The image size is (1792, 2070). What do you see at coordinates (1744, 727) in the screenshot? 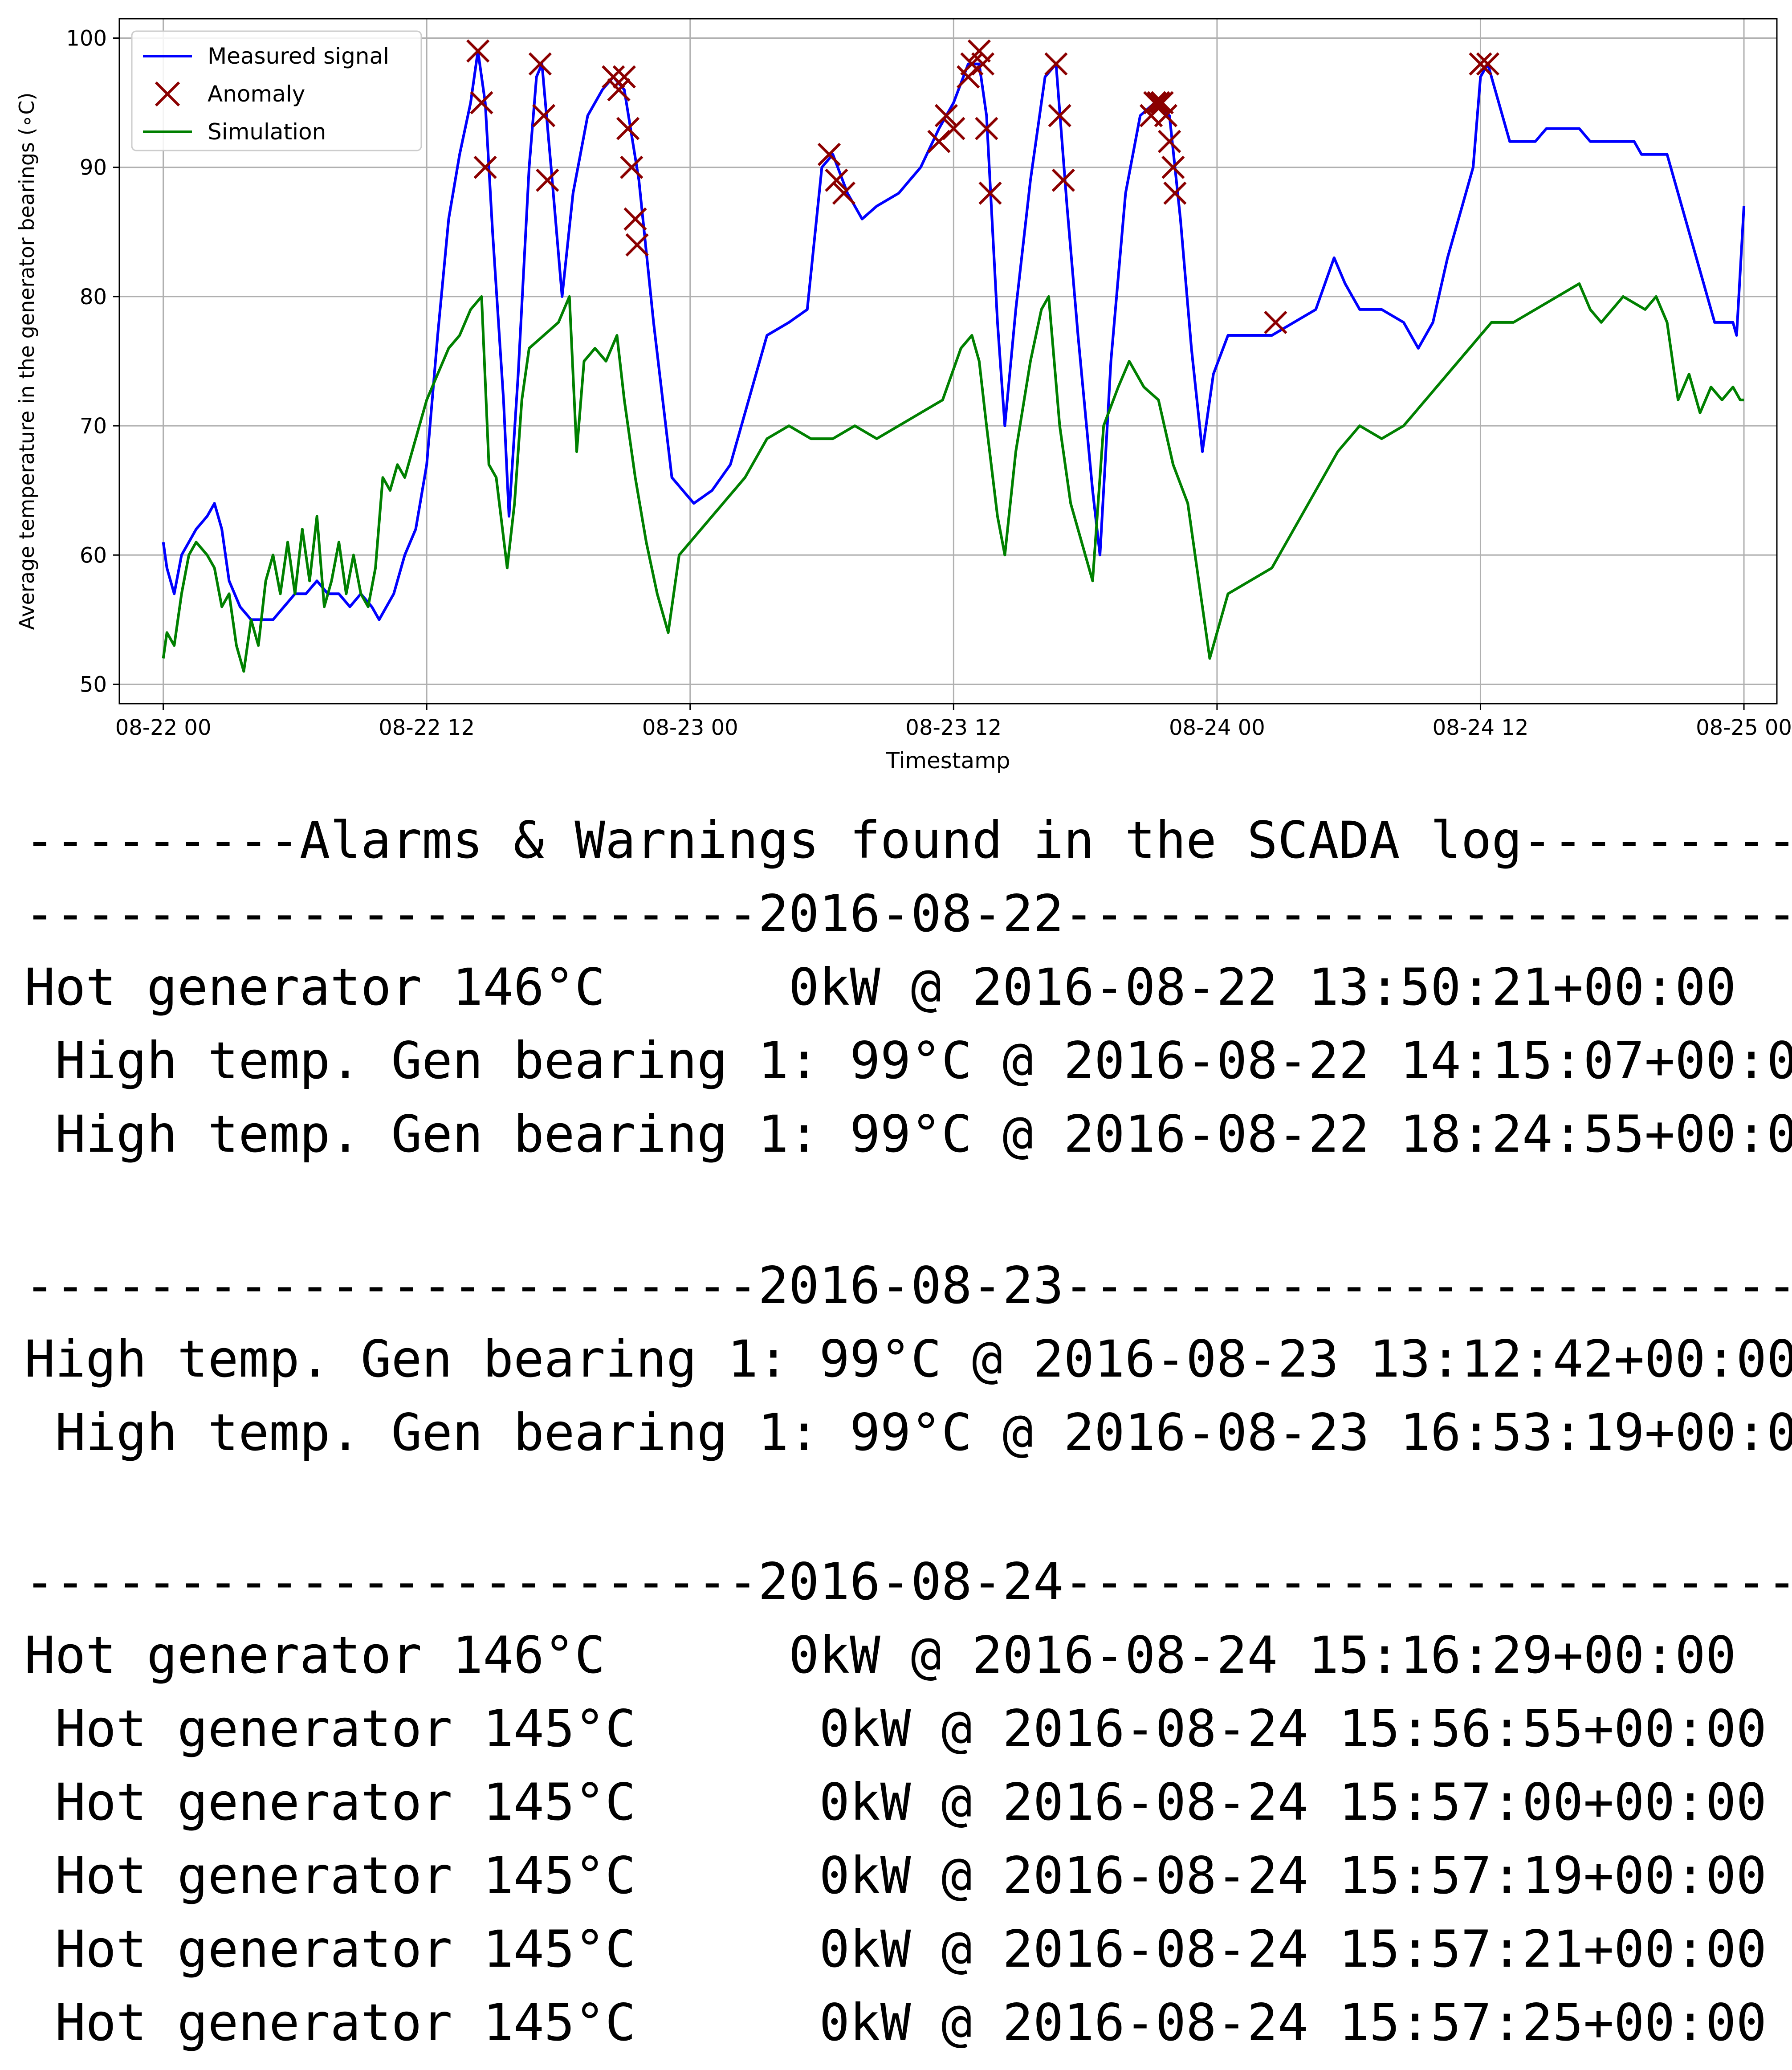
I see `x-tick-label: 08-25 00` at bounding box center [1744, 727].